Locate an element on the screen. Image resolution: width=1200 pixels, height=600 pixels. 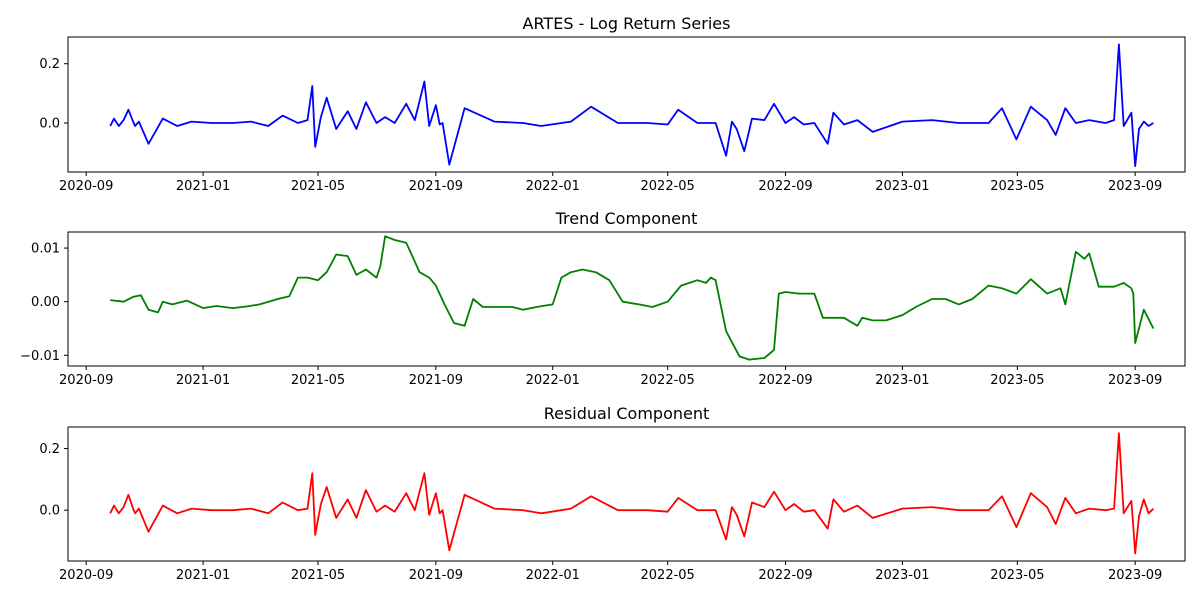
y-tick-label: 0.01 is located at coordinates (45, 249).